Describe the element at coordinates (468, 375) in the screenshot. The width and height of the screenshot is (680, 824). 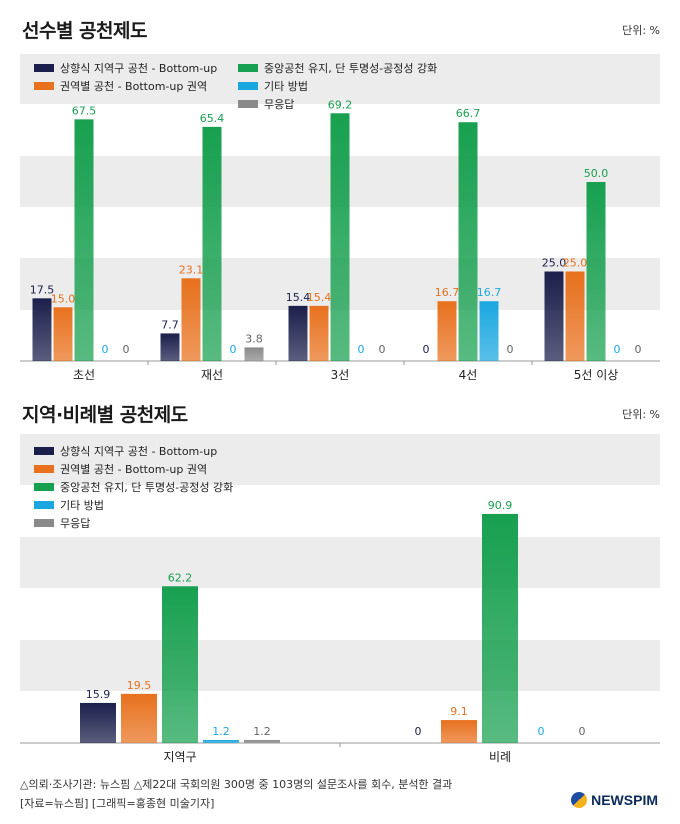
I see `category-label: 4선` at that location.